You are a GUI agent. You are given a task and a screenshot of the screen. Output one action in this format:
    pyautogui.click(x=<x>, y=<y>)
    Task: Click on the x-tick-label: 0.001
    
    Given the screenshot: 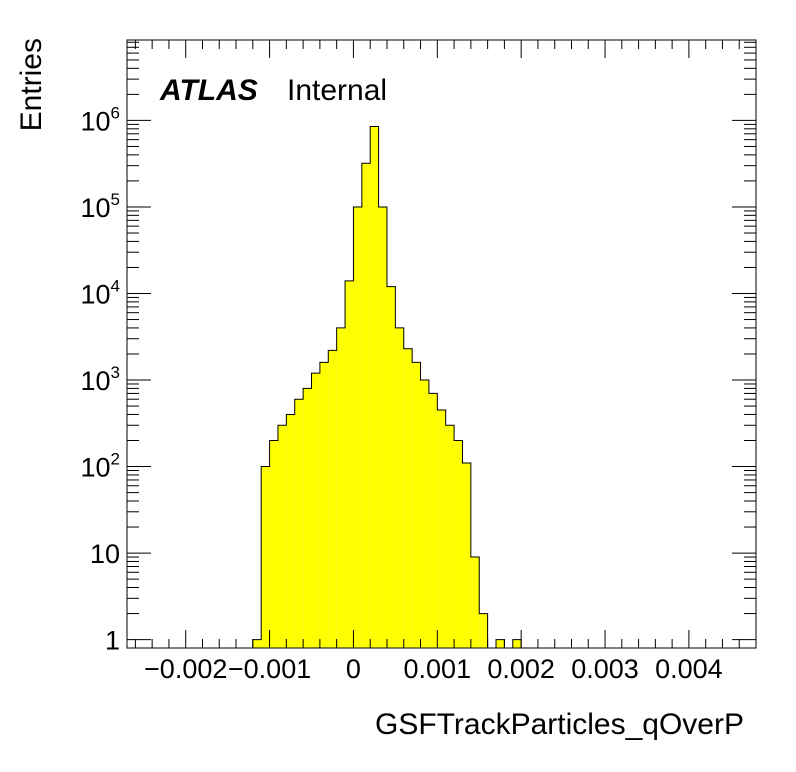 What is the action you would take?
    pyautogui.click(x=438, y=669)
    